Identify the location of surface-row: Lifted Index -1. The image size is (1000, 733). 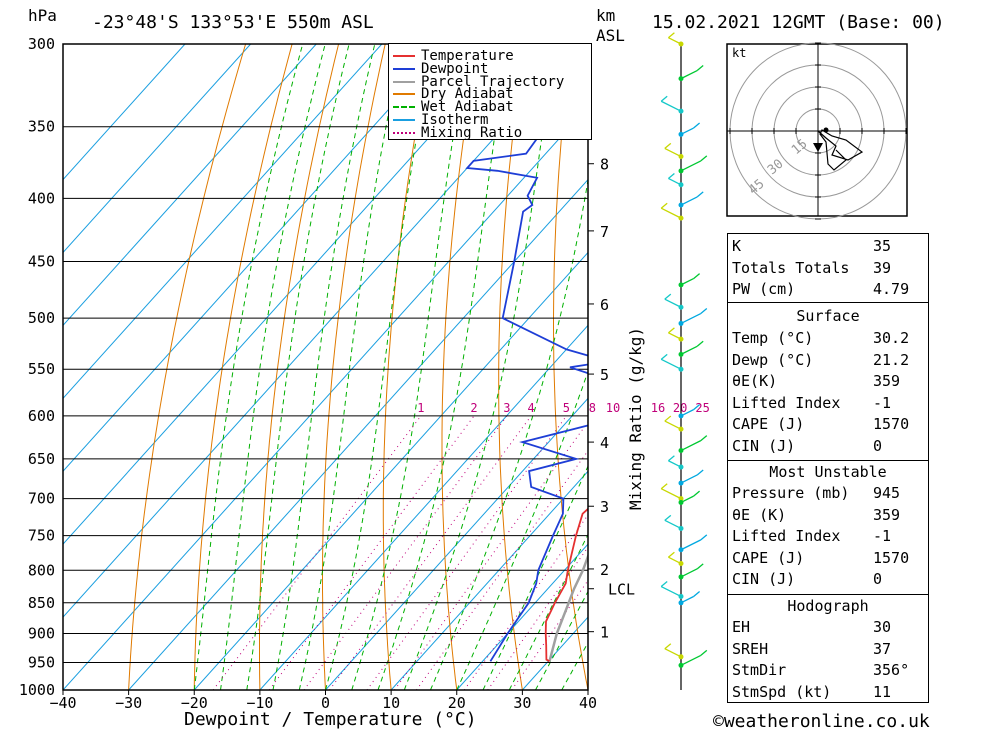
(828, 404).